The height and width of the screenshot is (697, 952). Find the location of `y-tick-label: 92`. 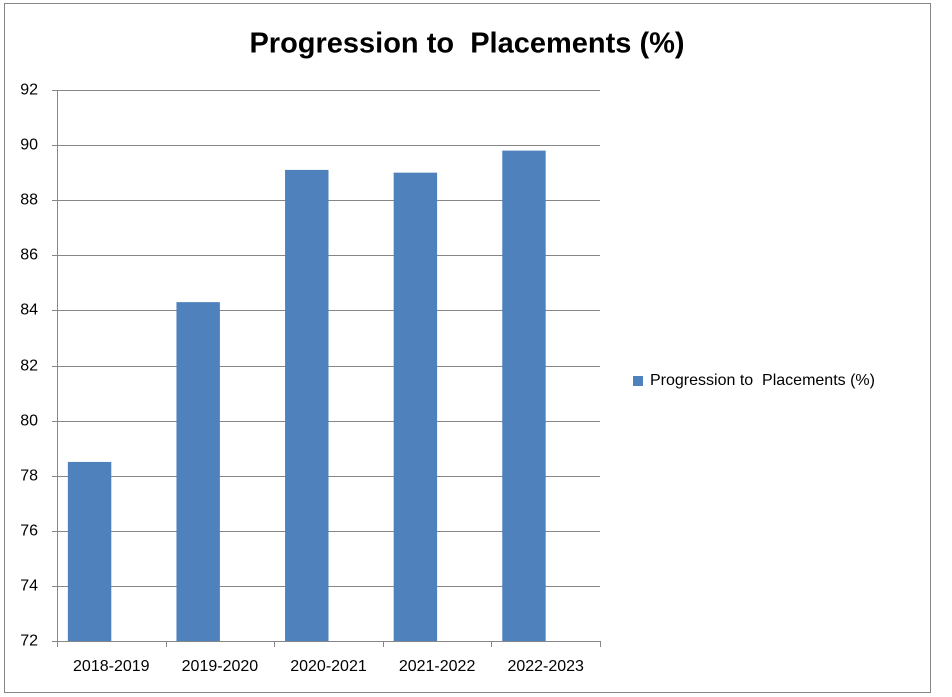

y-tick-label: 92 is located at coordinates (29, 90).